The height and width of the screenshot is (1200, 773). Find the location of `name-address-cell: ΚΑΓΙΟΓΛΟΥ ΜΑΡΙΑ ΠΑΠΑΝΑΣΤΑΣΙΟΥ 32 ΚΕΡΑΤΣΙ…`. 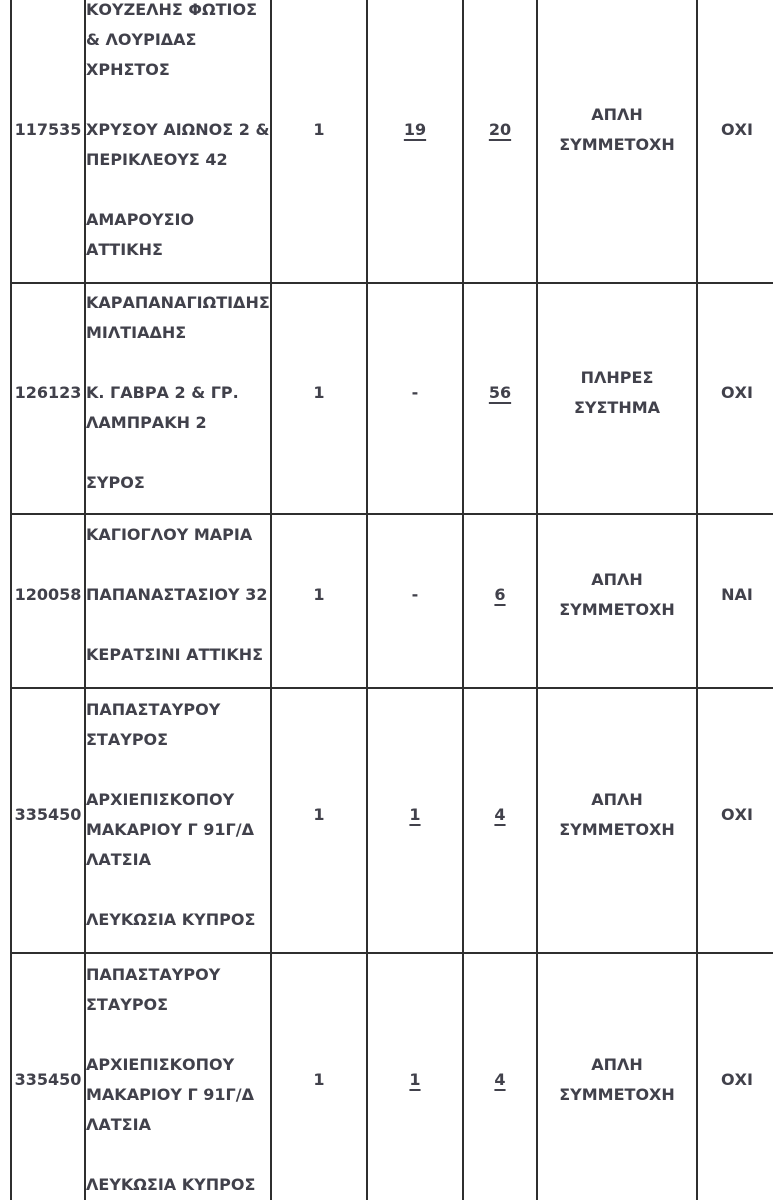

name-address-cell: ΚΑΓΙΟΓΛΟΥ ΜΑΡΙΑ ΠΑΠΑΝΑΣΤΑΣΙΟΥ 32 ΚΕΡΑΤΣΙ… is located at coordinates (178, 601).